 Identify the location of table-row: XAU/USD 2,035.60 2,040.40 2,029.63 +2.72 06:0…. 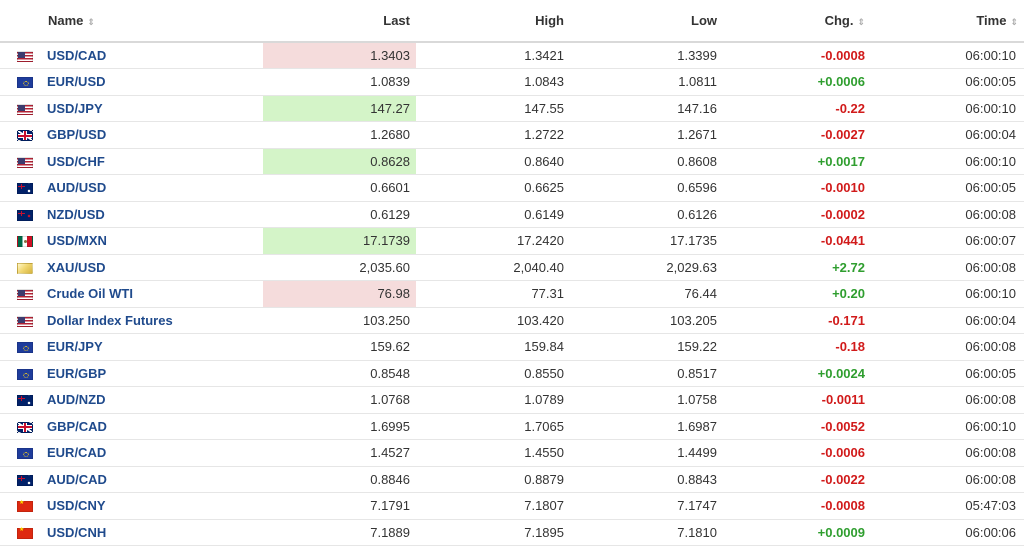
(512, 267).